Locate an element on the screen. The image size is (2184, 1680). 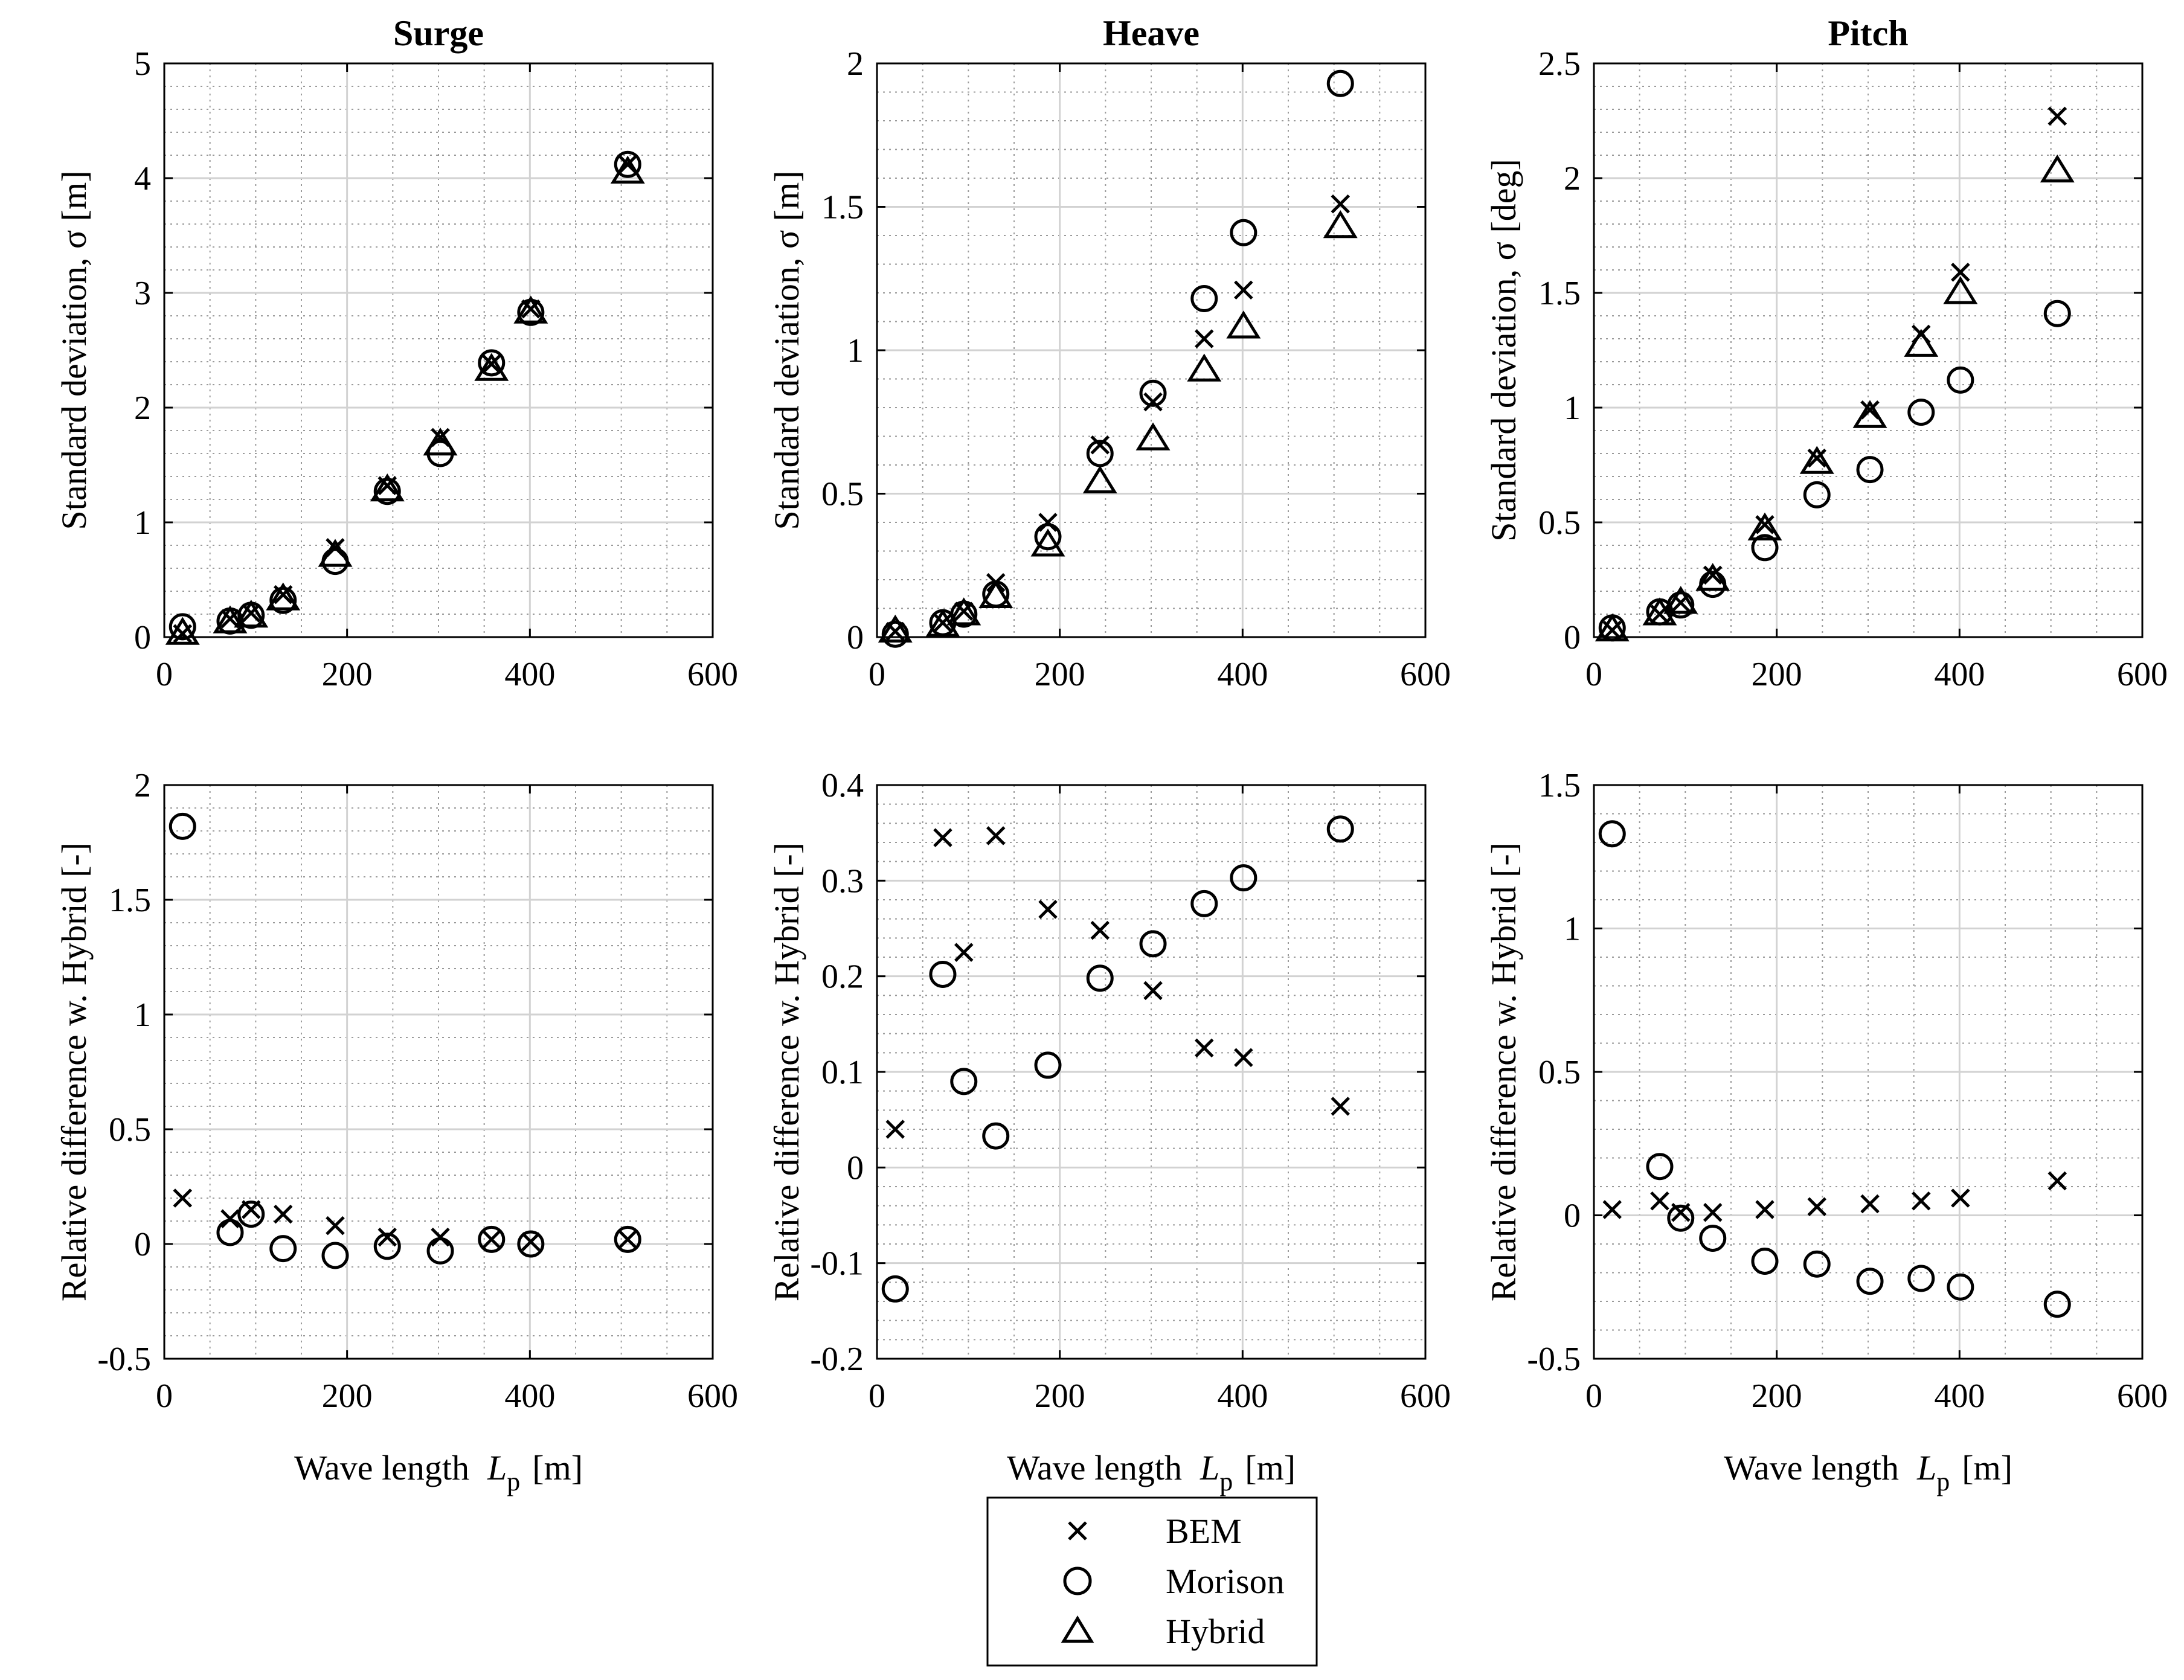
x-axis-label-text: Wave length is located at coordinates (1811, 1467).